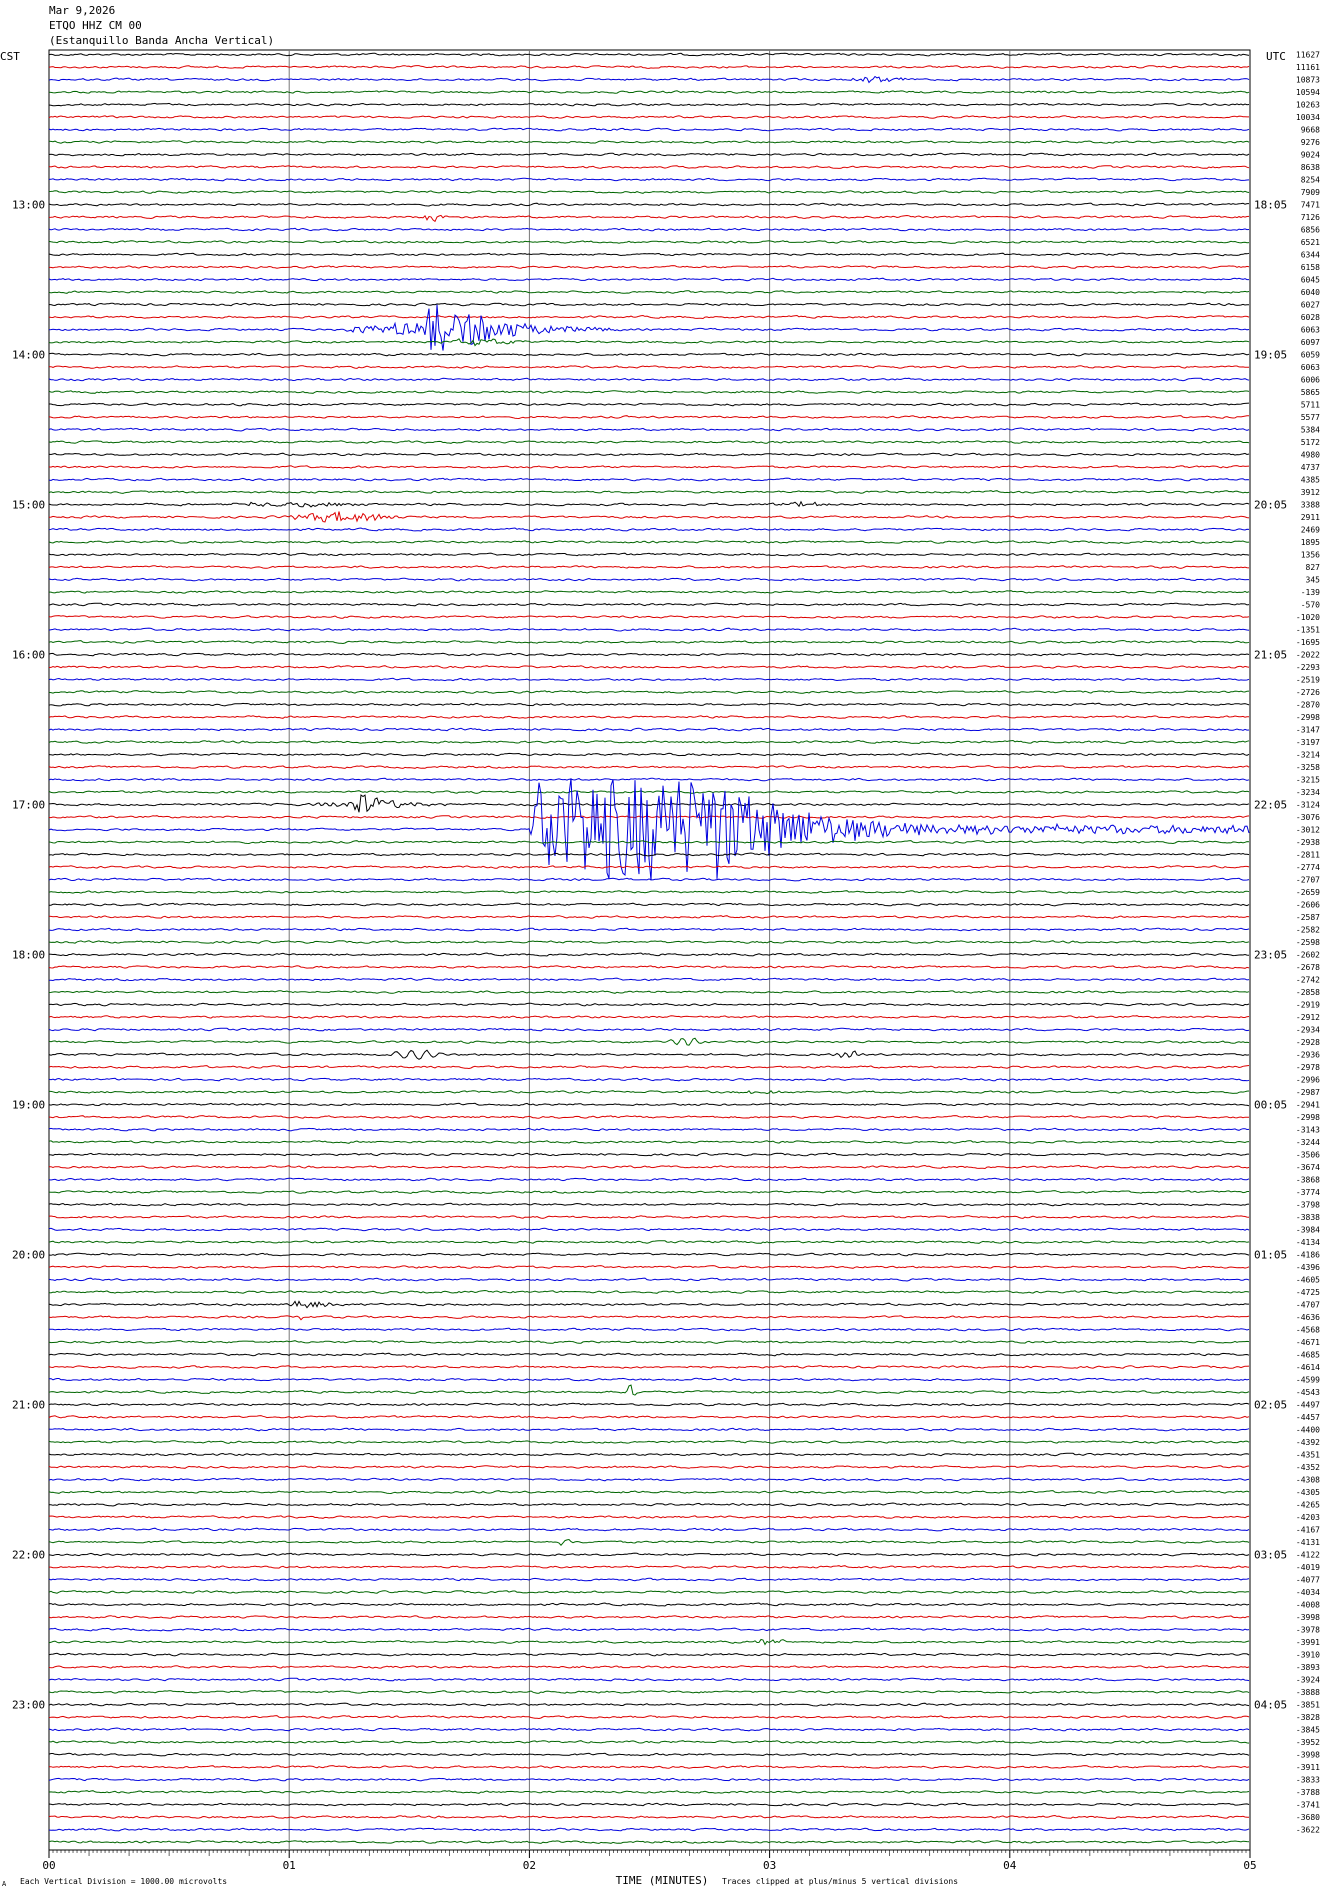 The width and height of the screenshot is (1330, 1894). I want to click on trace-value-label: -4568, so click(1308, 1330).